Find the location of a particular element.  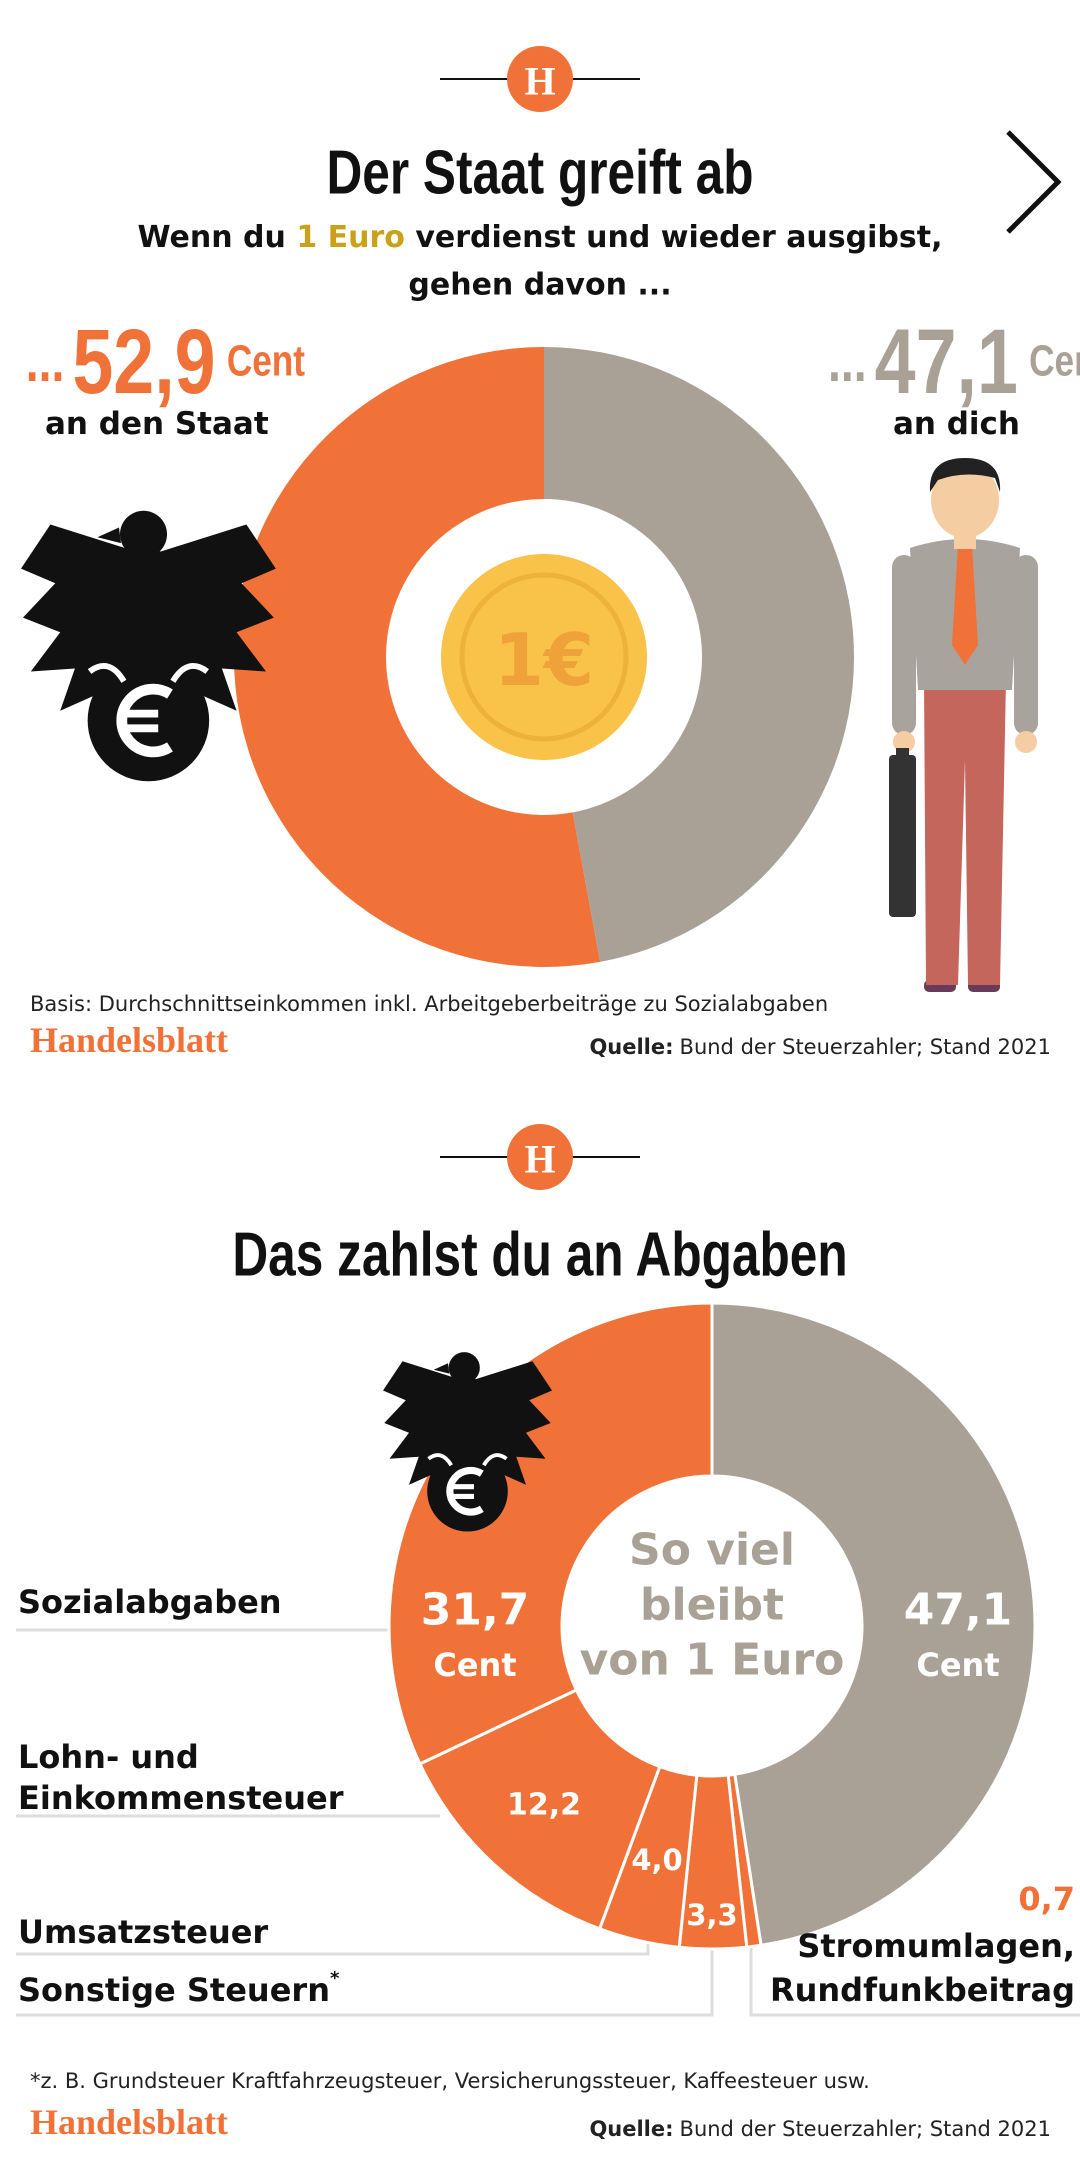

chart-title: Der Staat greift ab is located at coordinates (539, 172).